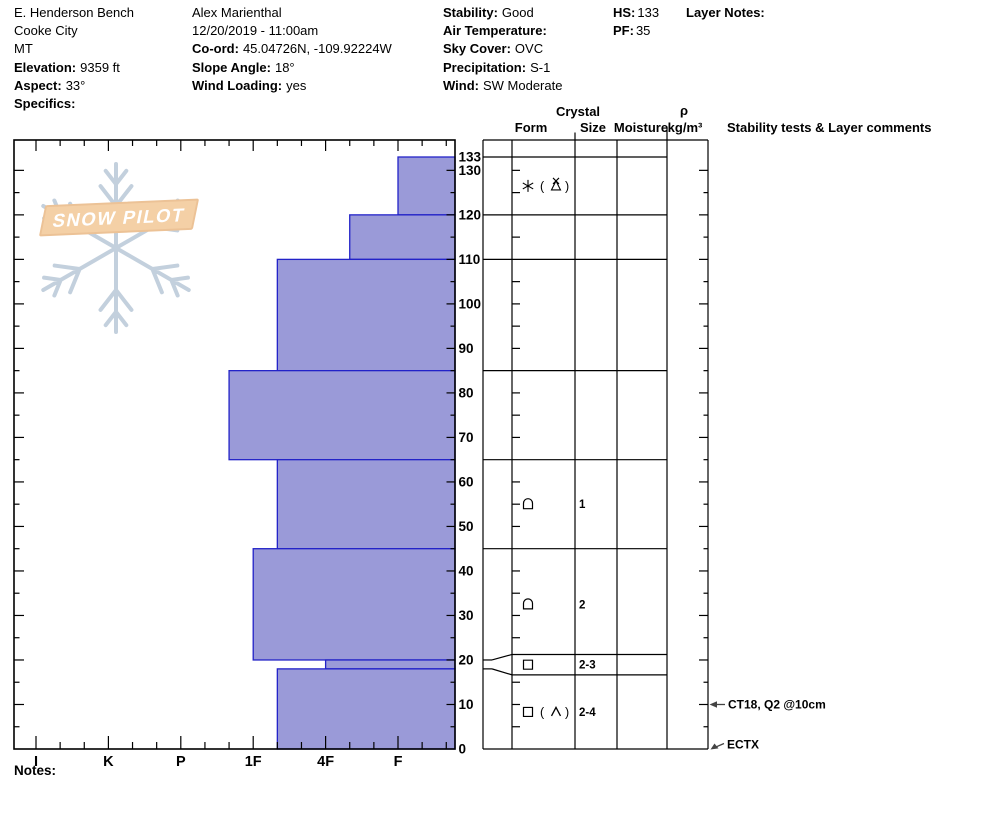 The height and width of the screenshot is (840, 994). Describe the element at coordinates (45, 104) in the screenshot. I see `specifics-line: Specifics:` at that location.